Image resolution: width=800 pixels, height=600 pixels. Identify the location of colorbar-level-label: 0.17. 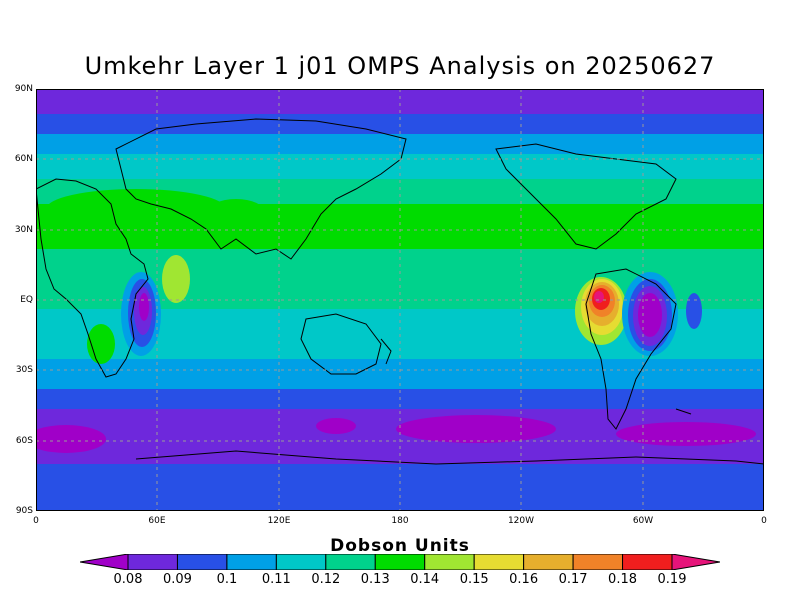
(573, 579).